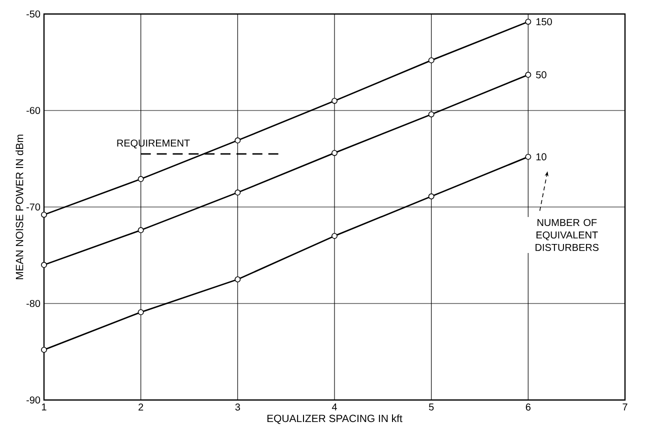 The width and height of the screenshot is (650, 445). Describe the element at coordinates (567, 235) in the screenshot. I see `annotation: NUMBER OF EQUIVALENT DISTURBERS` at that location.